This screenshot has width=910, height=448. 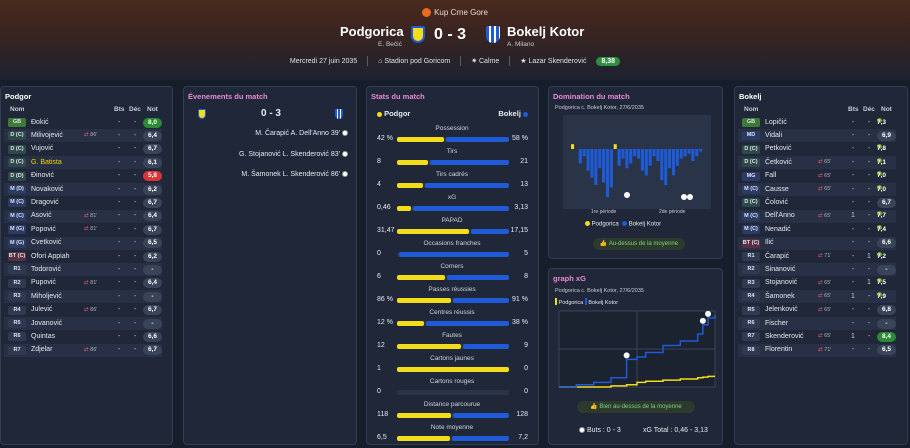 I want to click on player-row: GB Lopičić - - 7,3, so click(x=817, y=122).